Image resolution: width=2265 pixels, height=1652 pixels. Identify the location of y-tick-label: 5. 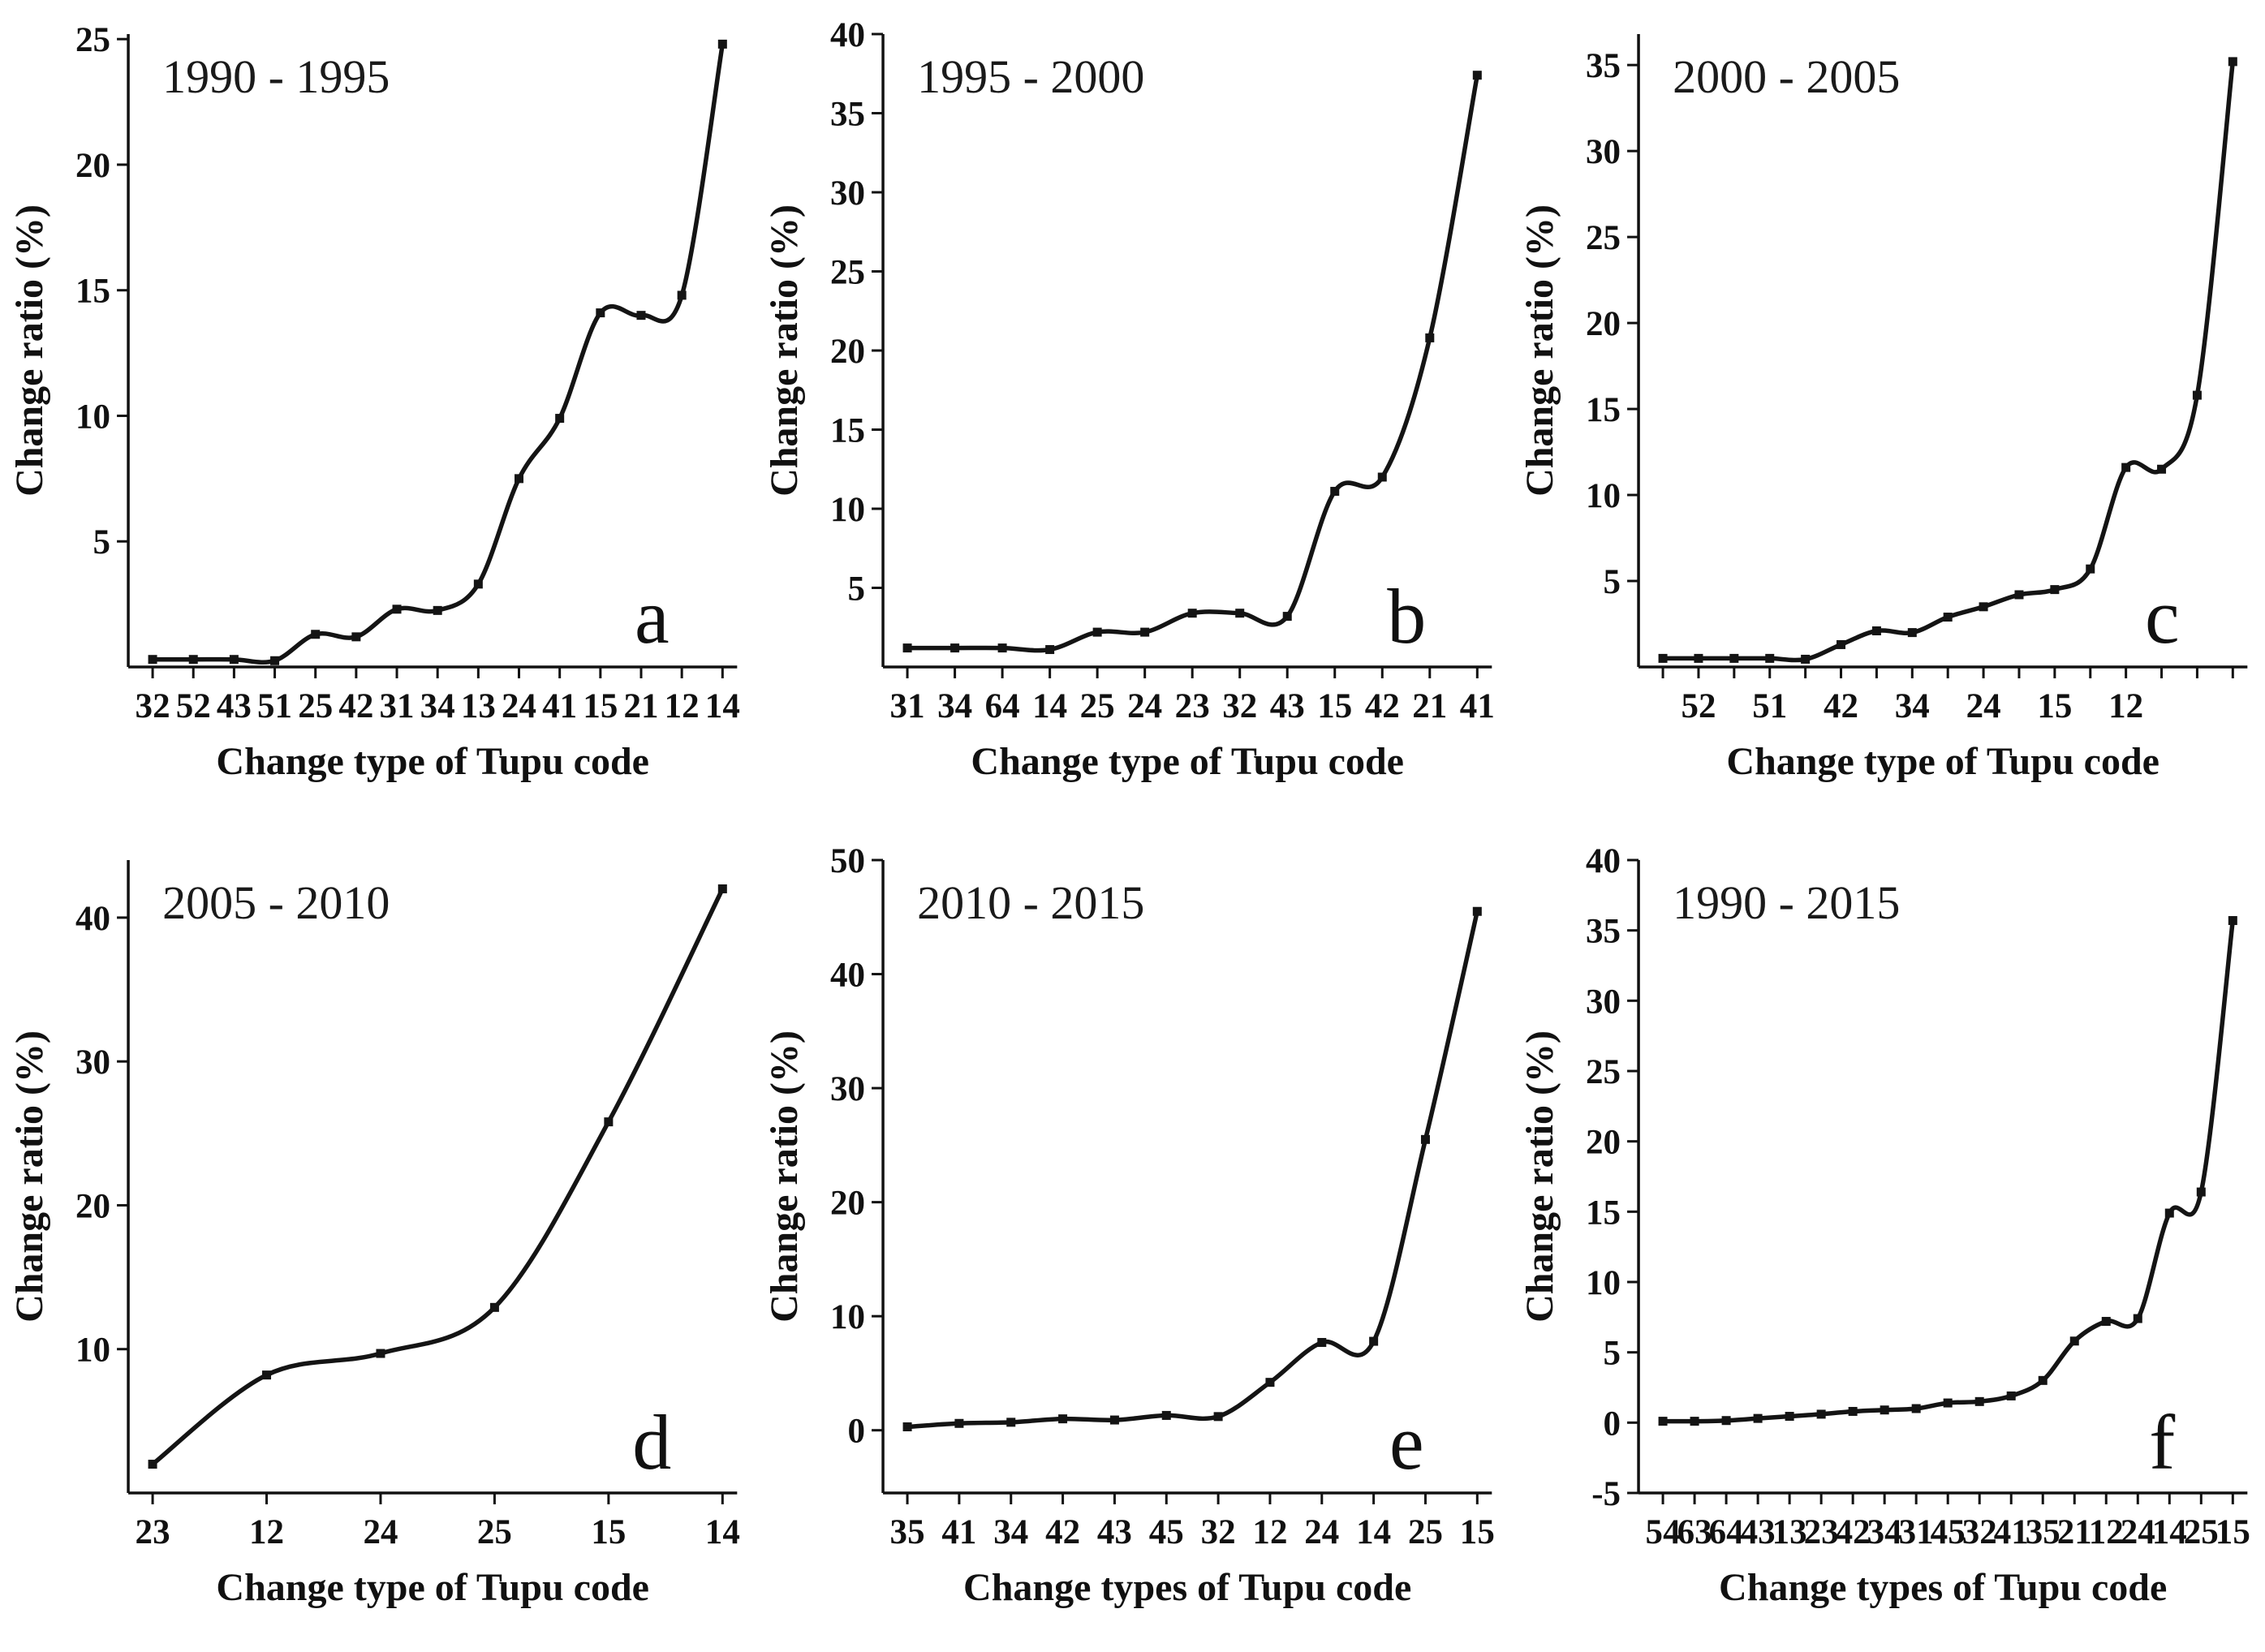
(102, 542).